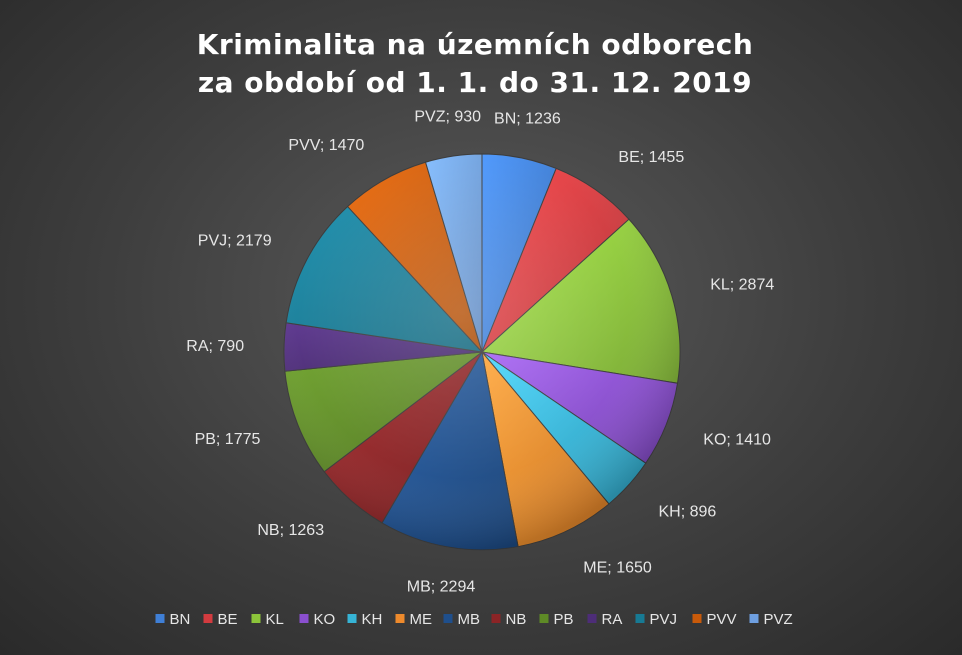 The height and width of the screenshot is (655, 962). I want to click on data-label-pvj: PVJ; 2179, so click(235, 241).